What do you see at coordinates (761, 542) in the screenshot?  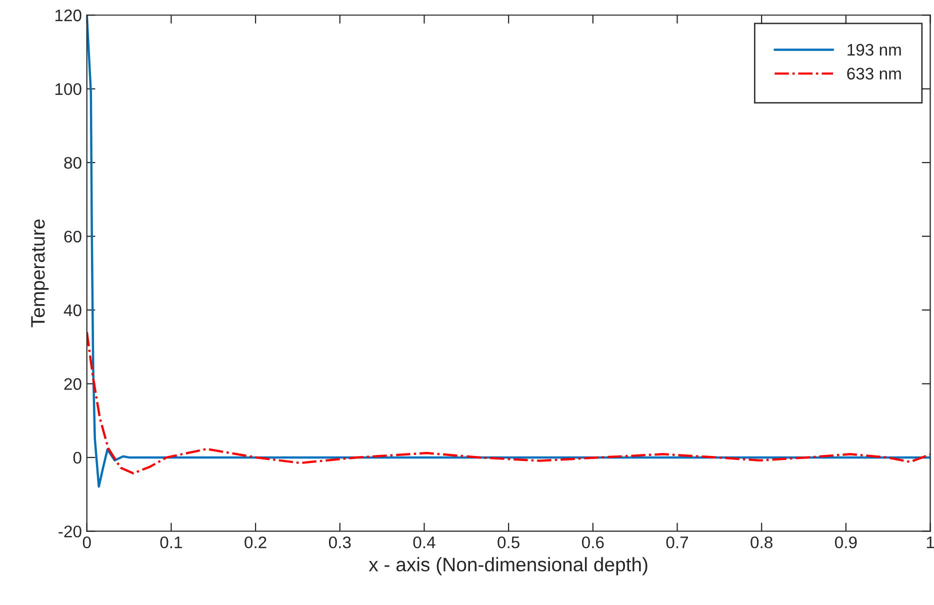 I see `x-tick-label: 0.8` at bounding box center [761, 542].